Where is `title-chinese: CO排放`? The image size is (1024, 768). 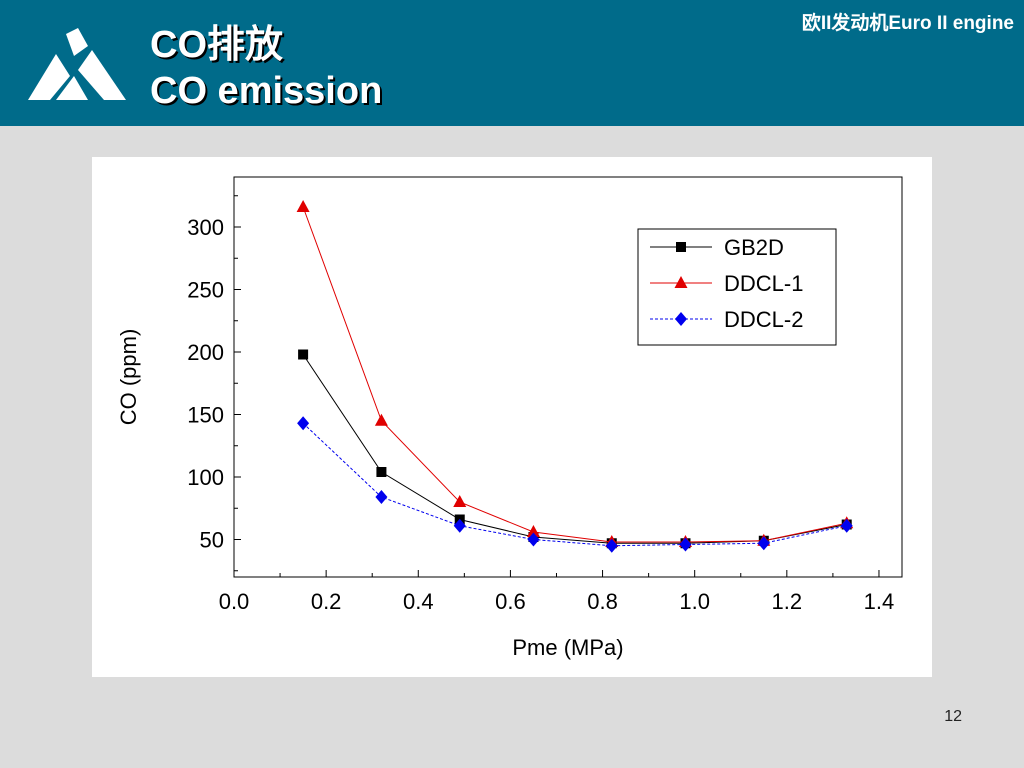
title-chinese: CO排放 is located at coordinates (217, 45).